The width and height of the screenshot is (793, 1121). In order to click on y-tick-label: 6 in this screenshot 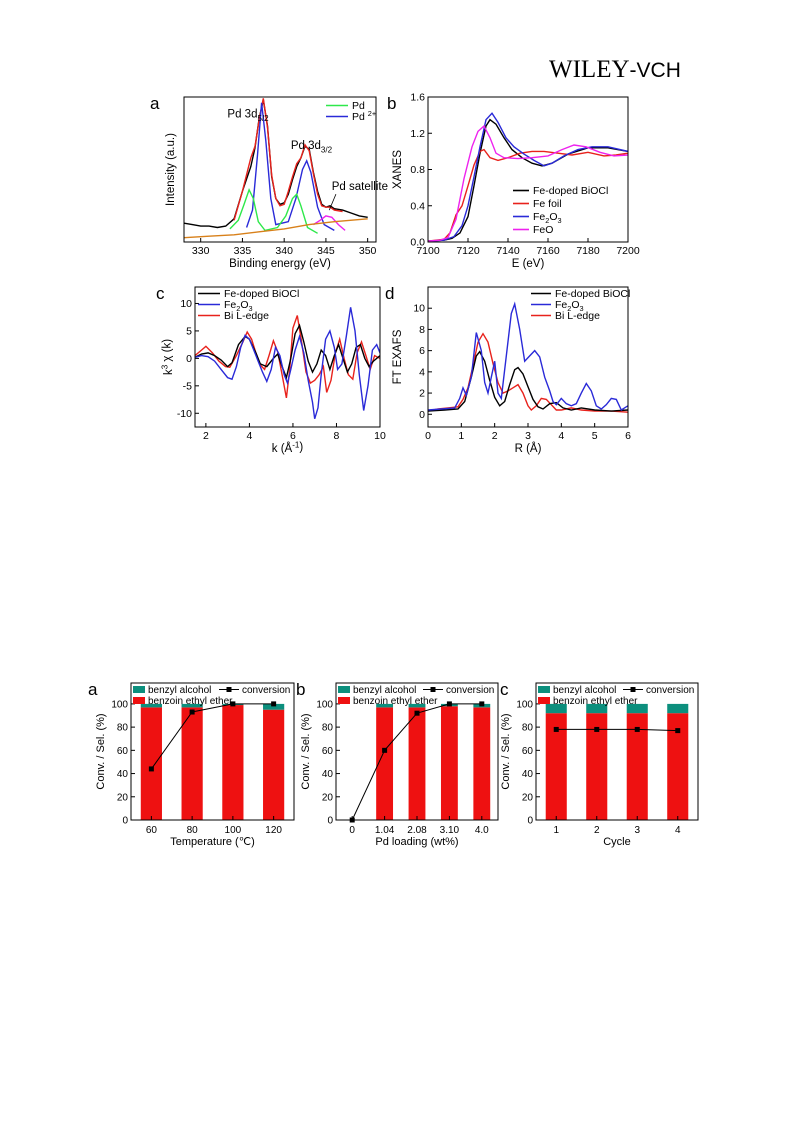, I will do `click(422, 351)`.